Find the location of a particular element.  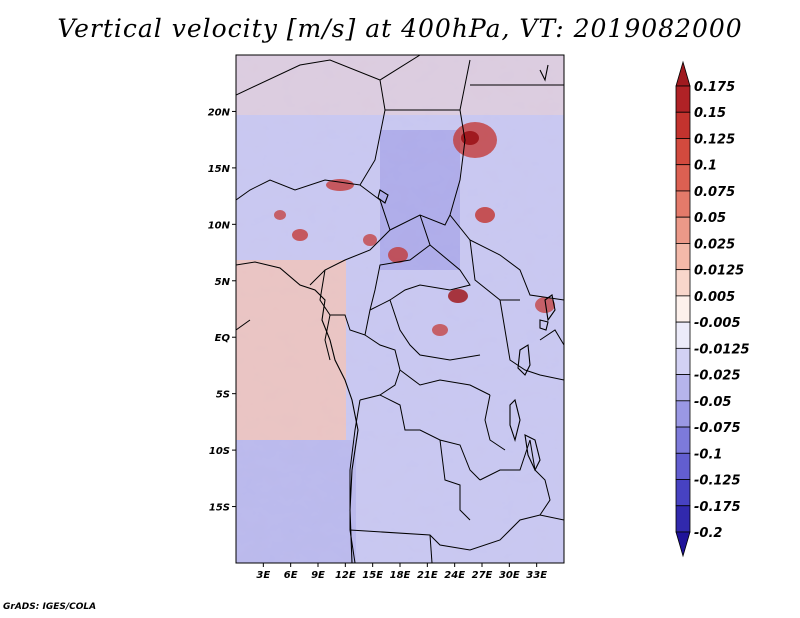

colorbar-level-label: -0.005 is located at coordinates (717, 323).